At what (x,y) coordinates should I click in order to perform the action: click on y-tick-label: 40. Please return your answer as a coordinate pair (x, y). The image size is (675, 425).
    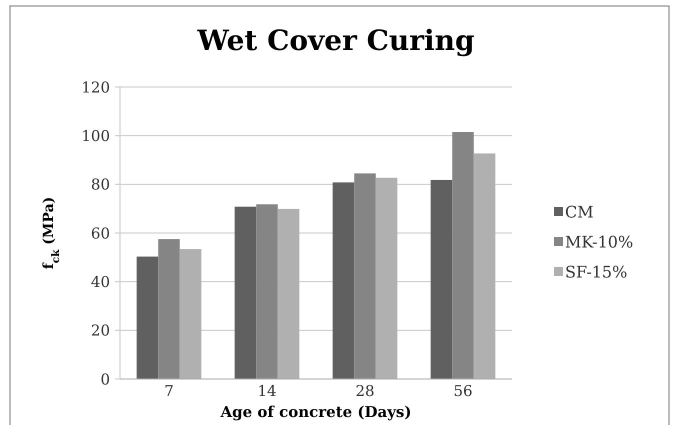
    Looking at the image, I should click on (100, 281).